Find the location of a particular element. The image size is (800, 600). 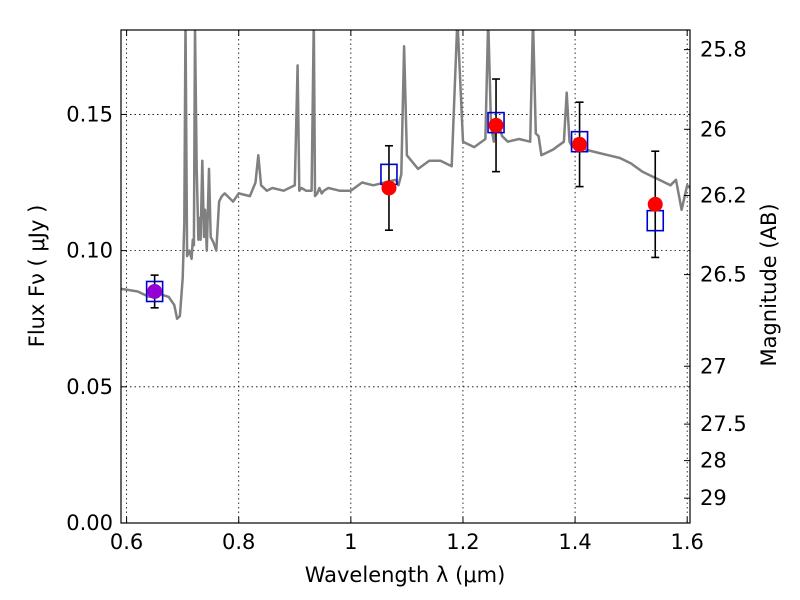

magnitude-tick-label: 27.5 is located at coordinates (723, 424).